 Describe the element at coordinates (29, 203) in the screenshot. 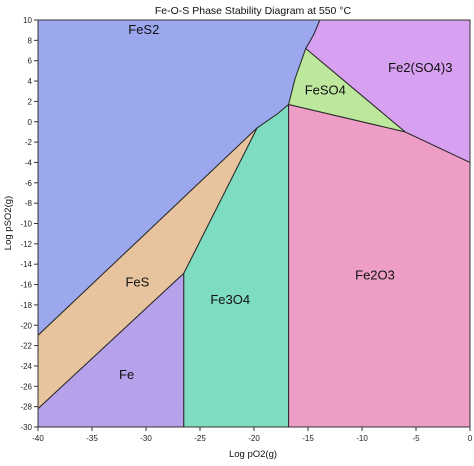

I see `y-tick-label: -8` at that location.